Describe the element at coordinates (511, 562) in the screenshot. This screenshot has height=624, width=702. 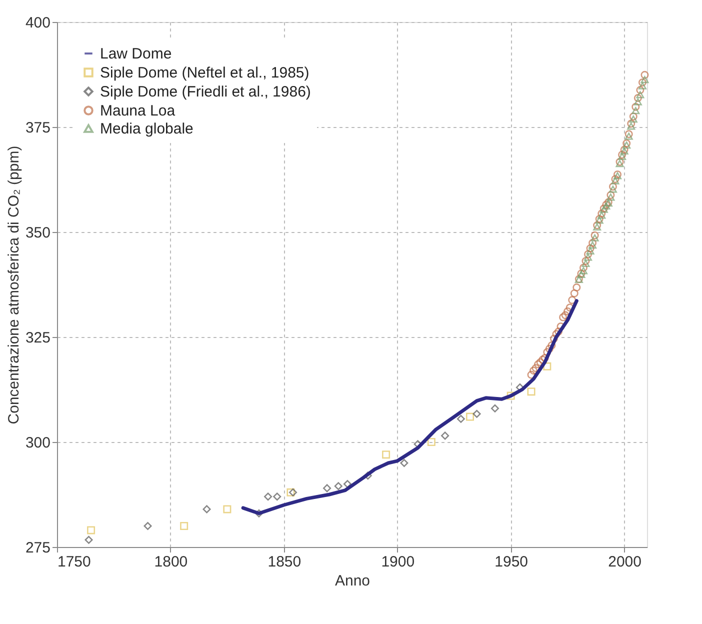
I see `x-tick-label: 1950` at that location.